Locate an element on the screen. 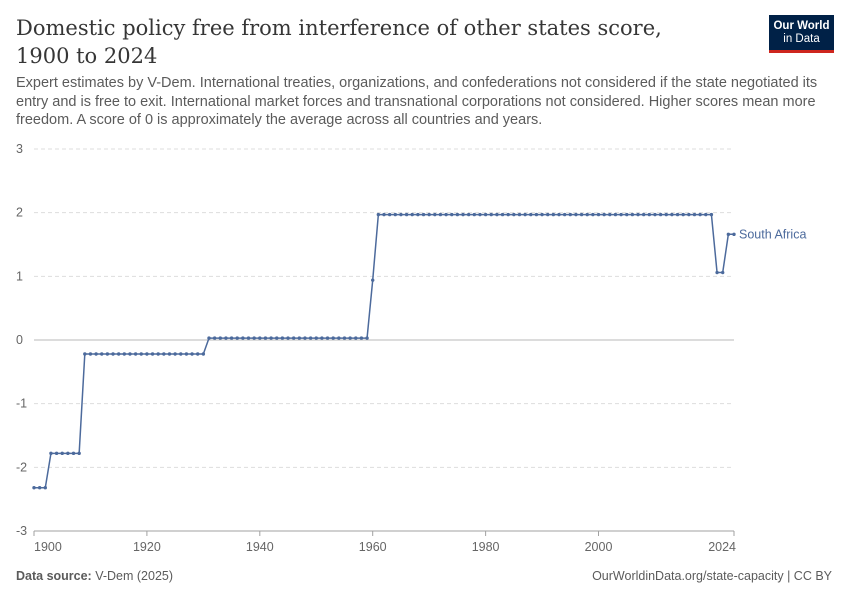 The height and width of the screenshot is (600, 850). data-source-label: Data source: is located at coordinates (54, 576).